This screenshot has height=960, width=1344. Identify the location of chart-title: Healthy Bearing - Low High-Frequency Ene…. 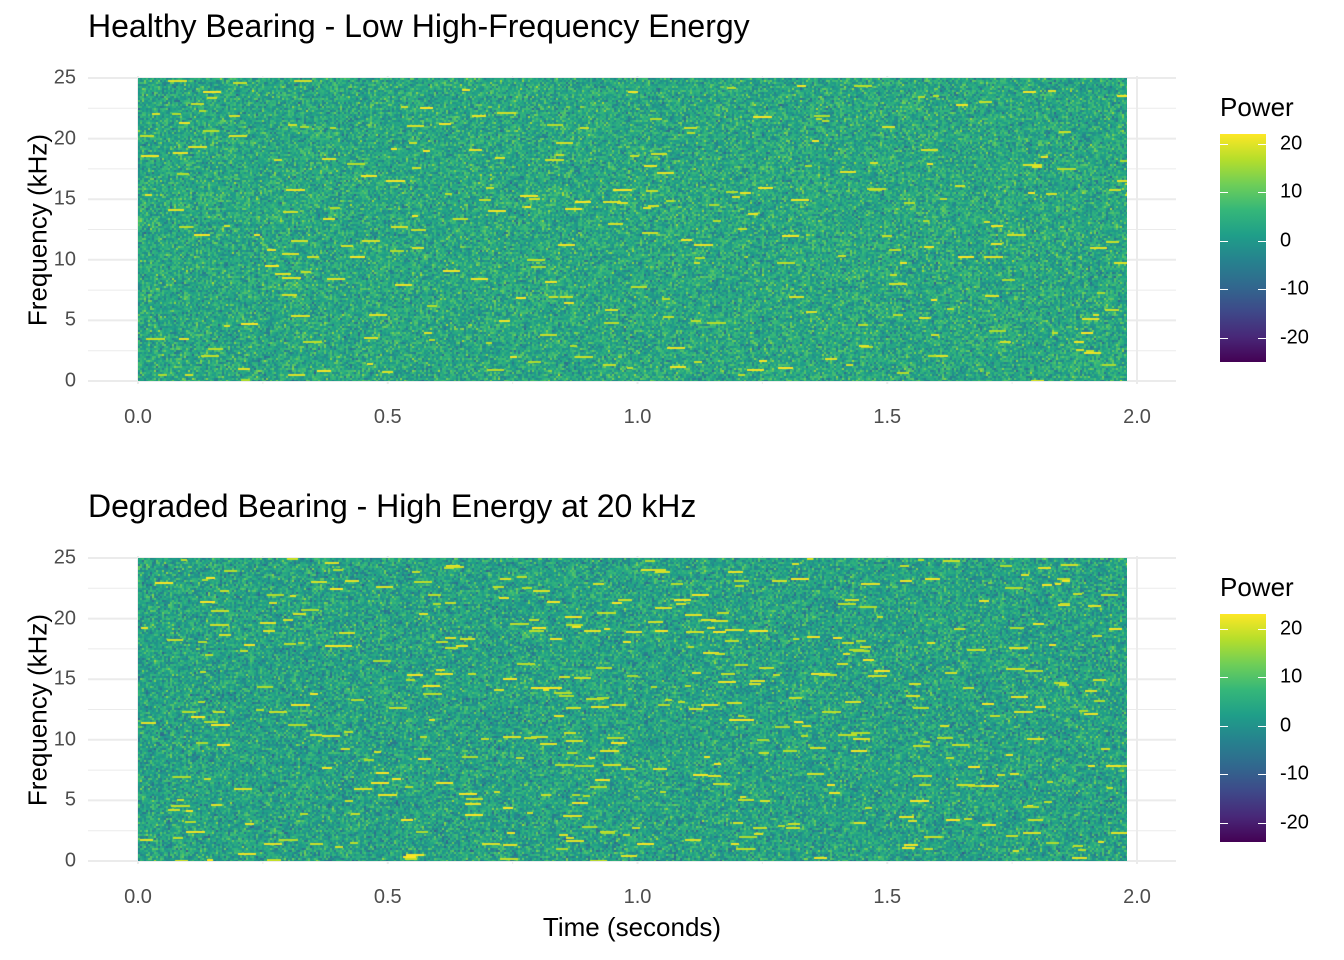
(419, 26).